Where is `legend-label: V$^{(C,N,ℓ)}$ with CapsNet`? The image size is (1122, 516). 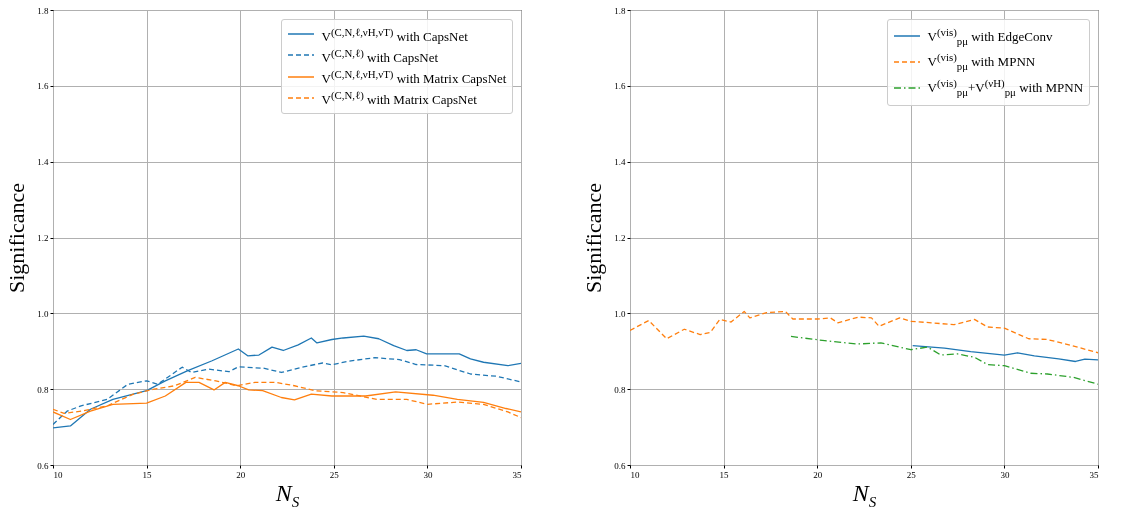
legend-label: V$^{(C,N,ℓ)}$ with CapsNet is located at coordinates (380, 56).